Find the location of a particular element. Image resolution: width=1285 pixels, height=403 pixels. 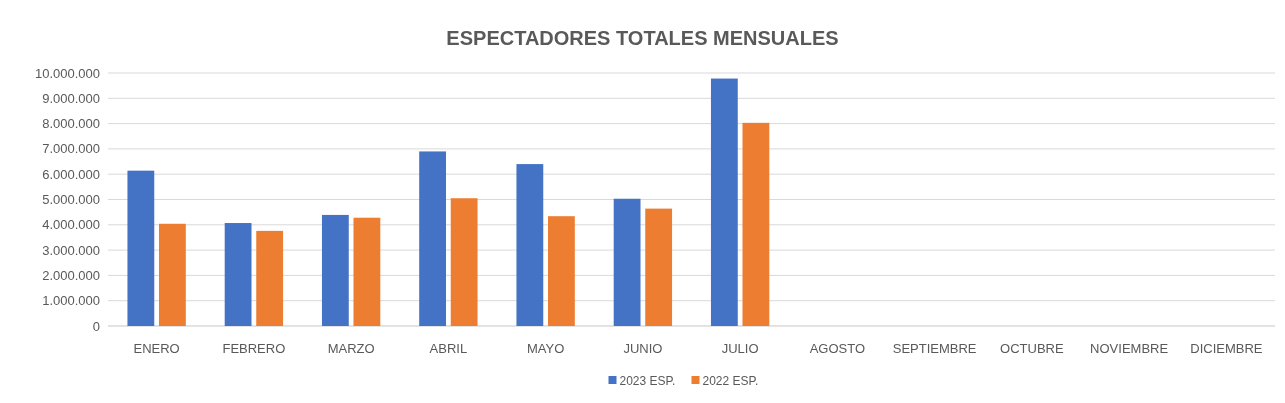

y-tick-label: 10.000.000 is located at coordinates (67, 73).